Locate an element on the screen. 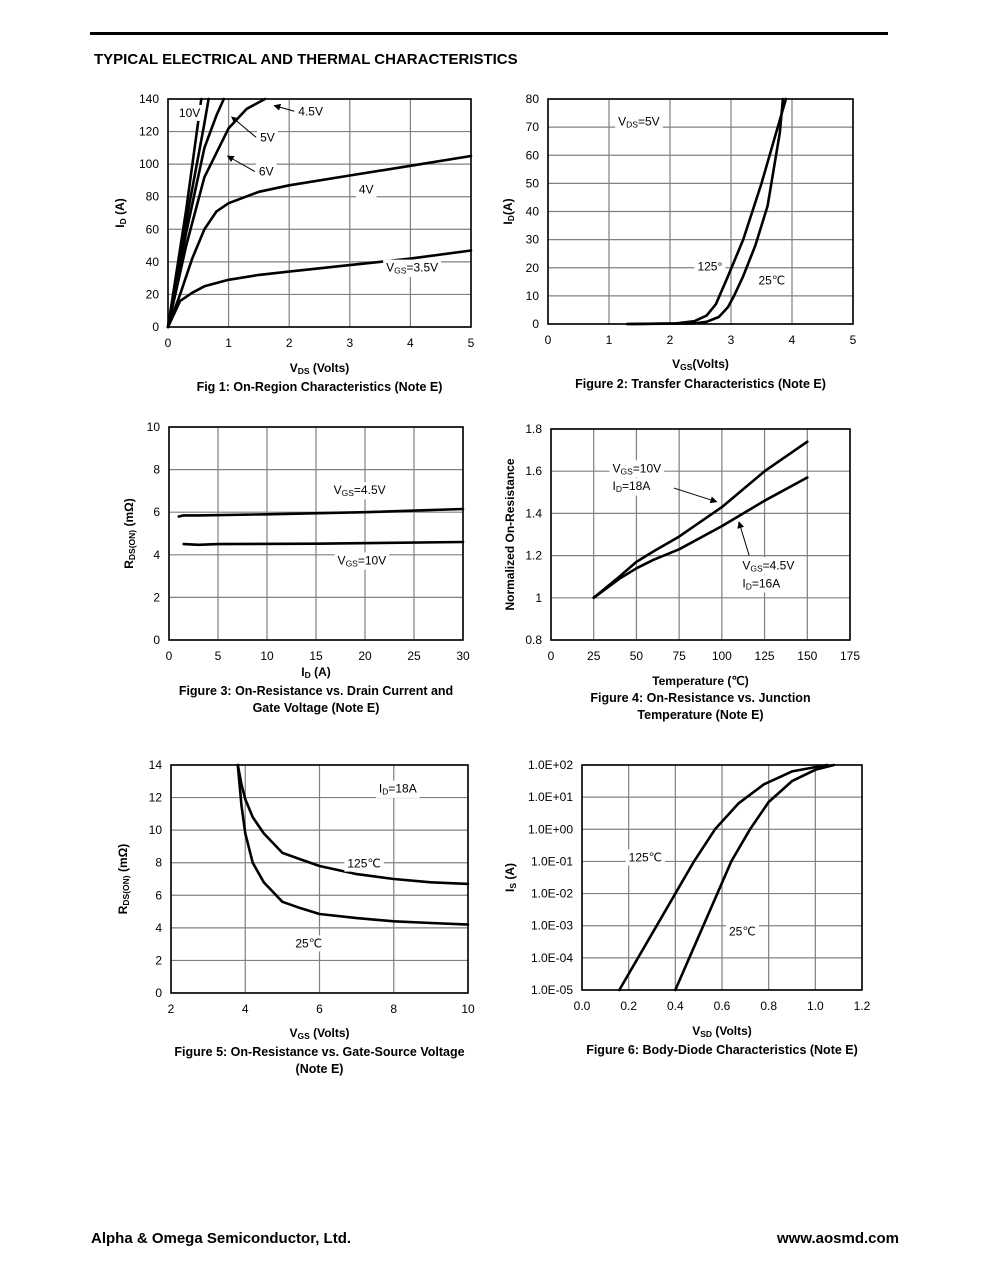 This screenshot has width=991, height=1288. fig2-annotation-label-1: 125° is located at coordinates (709, 267).